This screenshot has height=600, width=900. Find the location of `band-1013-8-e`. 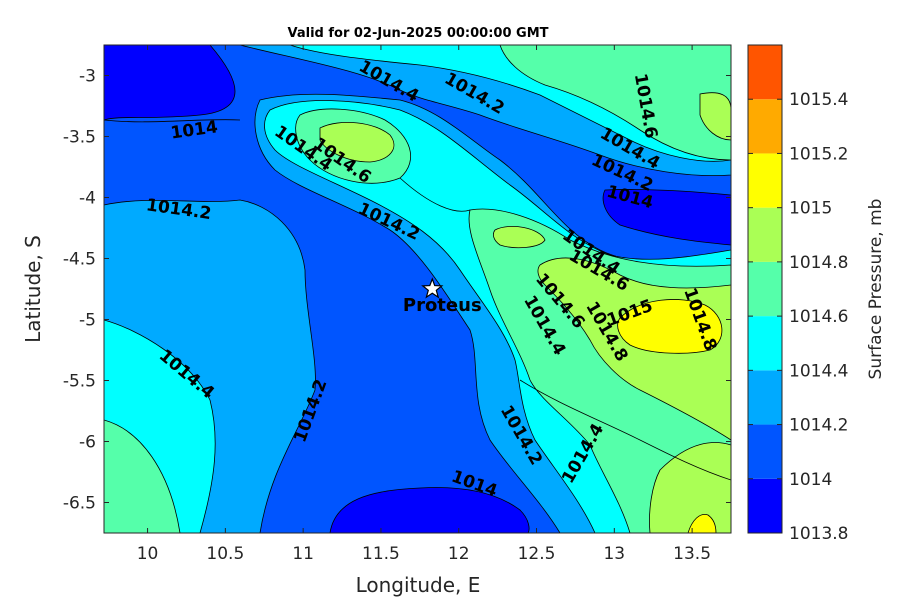

band-1013-8-e is located at coordinates (666, 217).